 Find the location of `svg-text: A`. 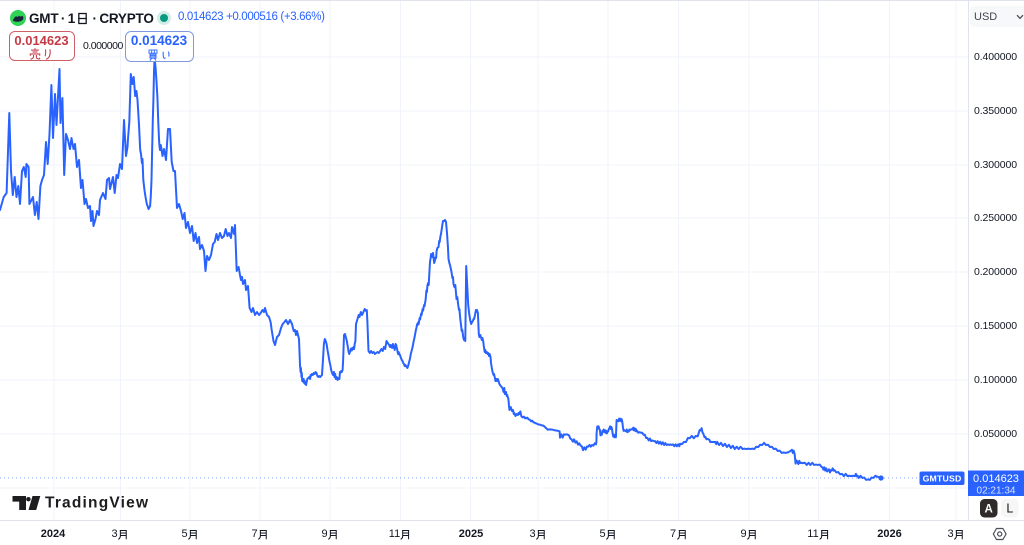

svg-text: A is located at coordinates (989, 510).